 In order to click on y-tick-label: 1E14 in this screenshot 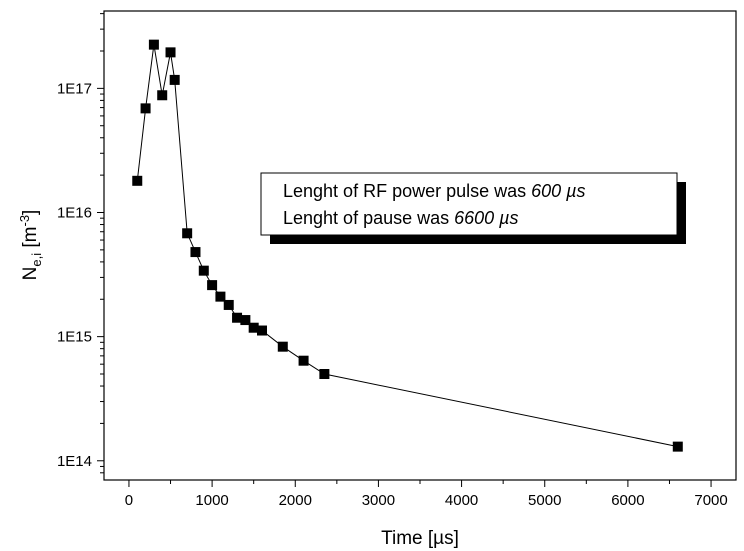, I will do `click(74, 461)`.